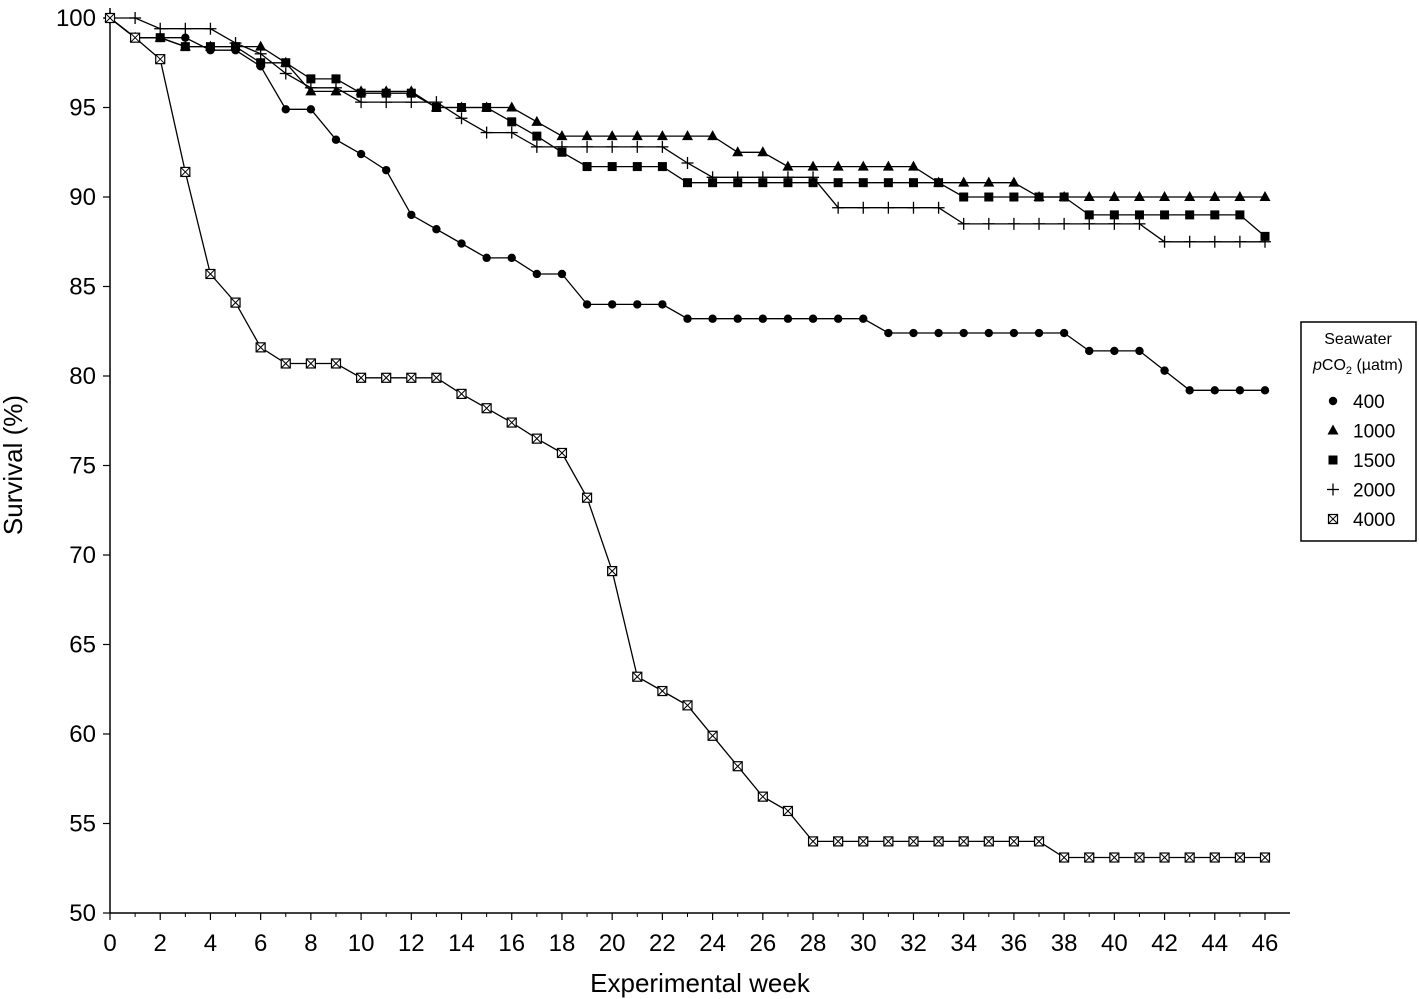 This screenshot has height=999, width=1419. I want to click on x-tick-label: 38, so click(1064, 943).